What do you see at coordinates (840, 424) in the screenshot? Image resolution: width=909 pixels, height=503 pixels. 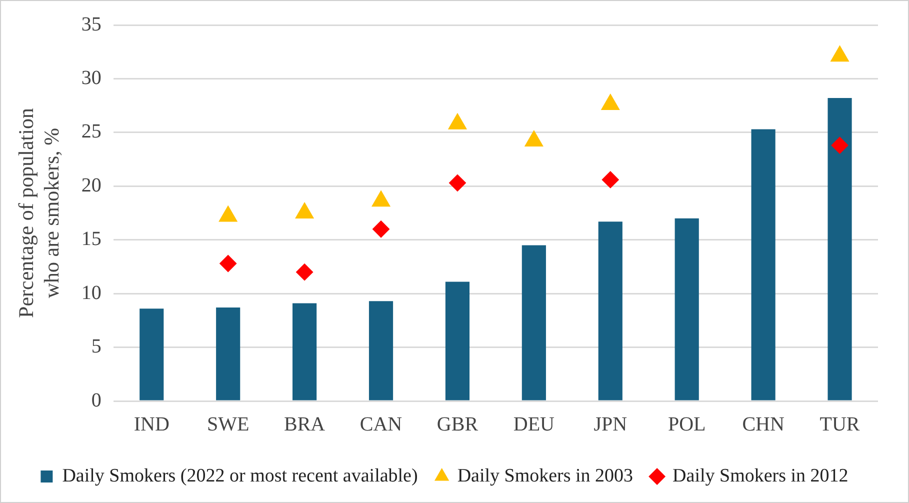 I see `x-tick-label: TUR` at bounding box center [840, 424].